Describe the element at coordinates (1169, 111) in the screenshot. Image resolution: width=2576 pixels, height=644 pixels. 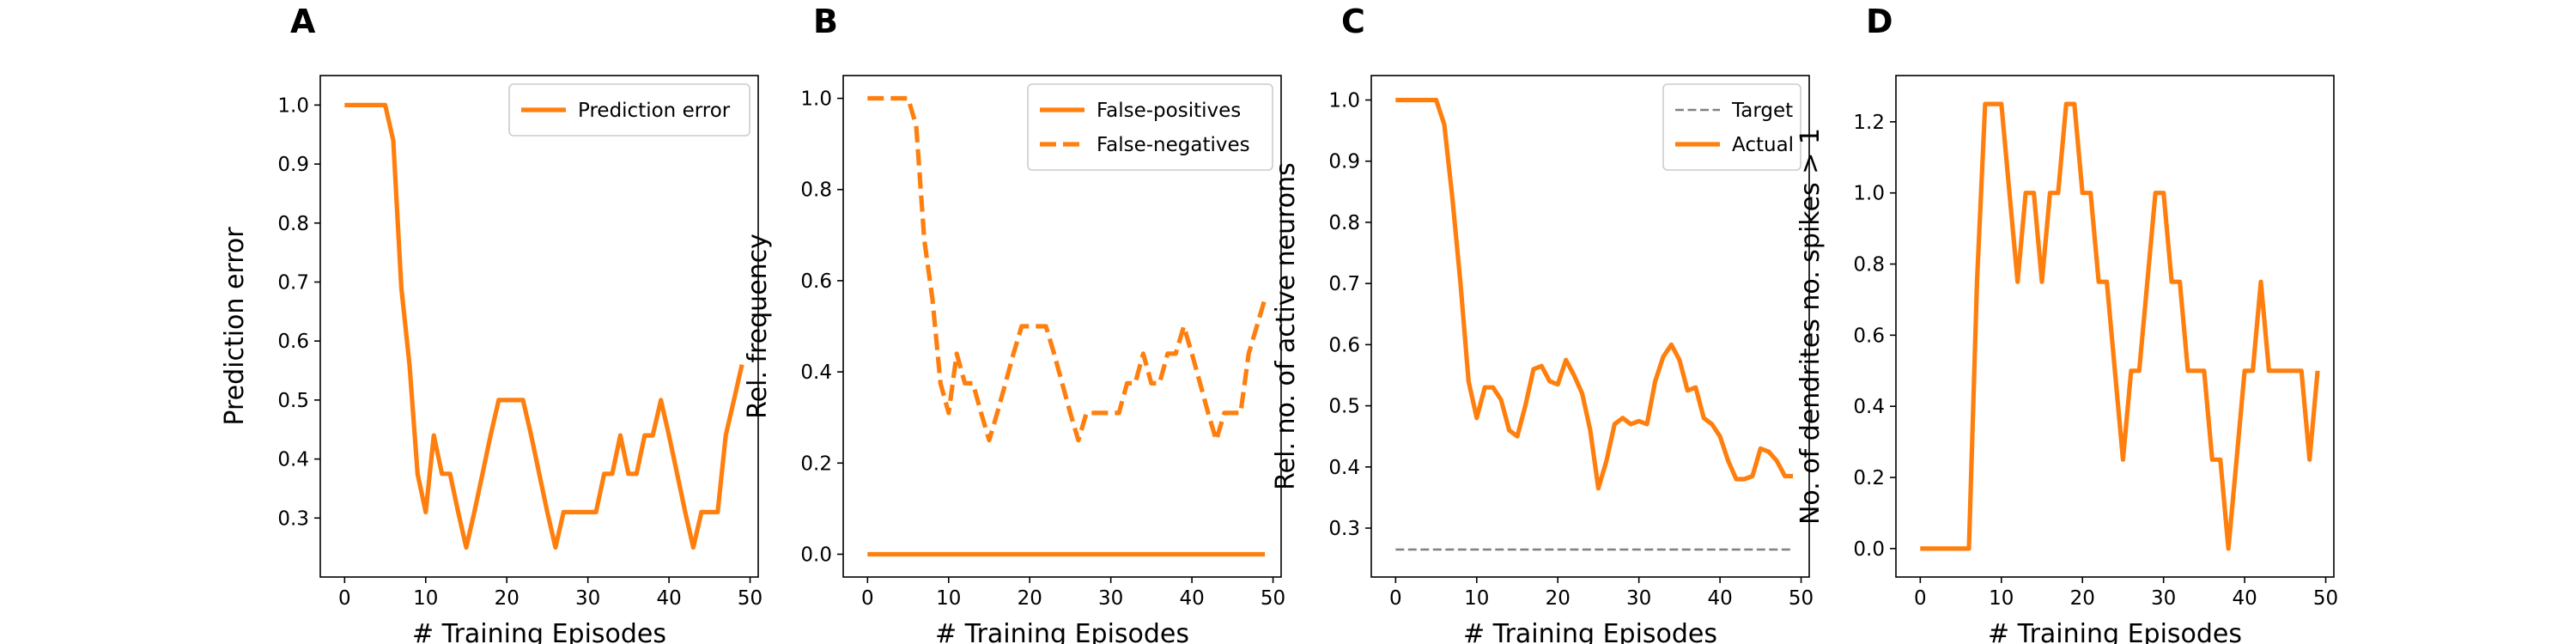
I see `legend-label: False-positives` at that location.